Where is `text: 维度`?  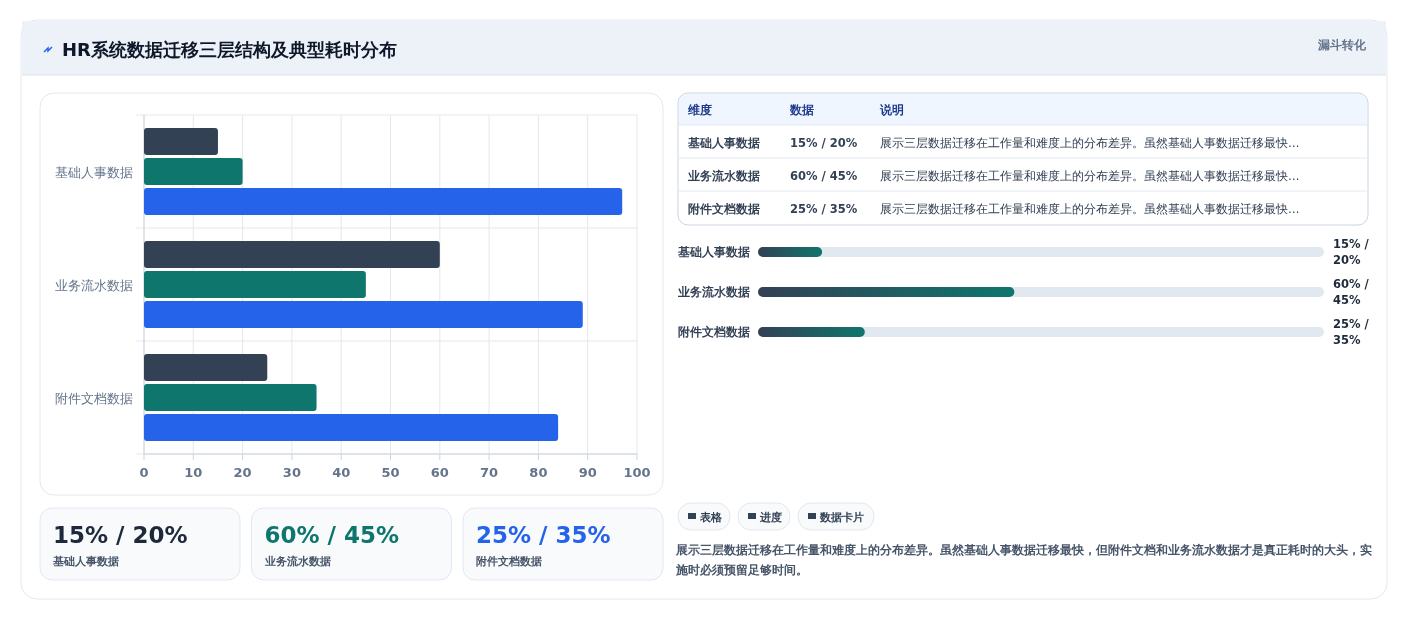 text: 维度 is located at coordinates (699, 110).